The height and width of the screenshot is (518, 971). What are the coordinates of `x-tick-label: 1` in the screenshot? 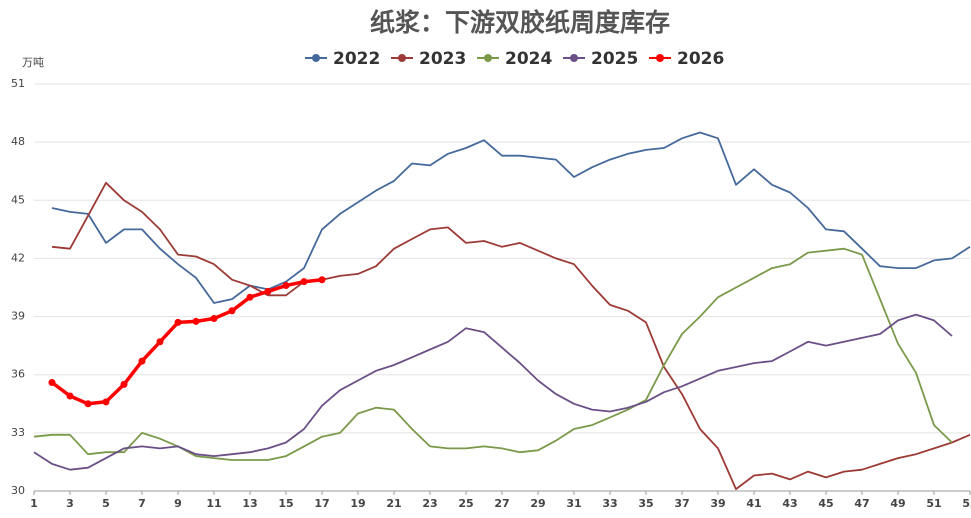 It's located at (34, 503).